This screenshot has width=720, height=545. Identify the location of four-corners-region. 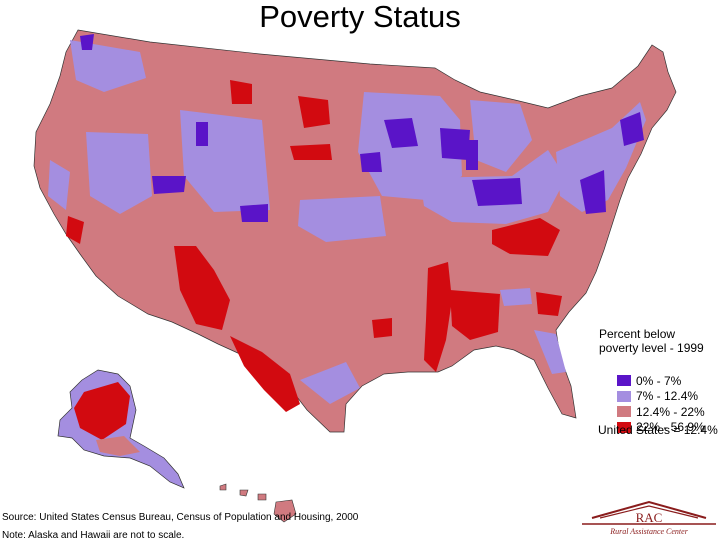
(202, 288).